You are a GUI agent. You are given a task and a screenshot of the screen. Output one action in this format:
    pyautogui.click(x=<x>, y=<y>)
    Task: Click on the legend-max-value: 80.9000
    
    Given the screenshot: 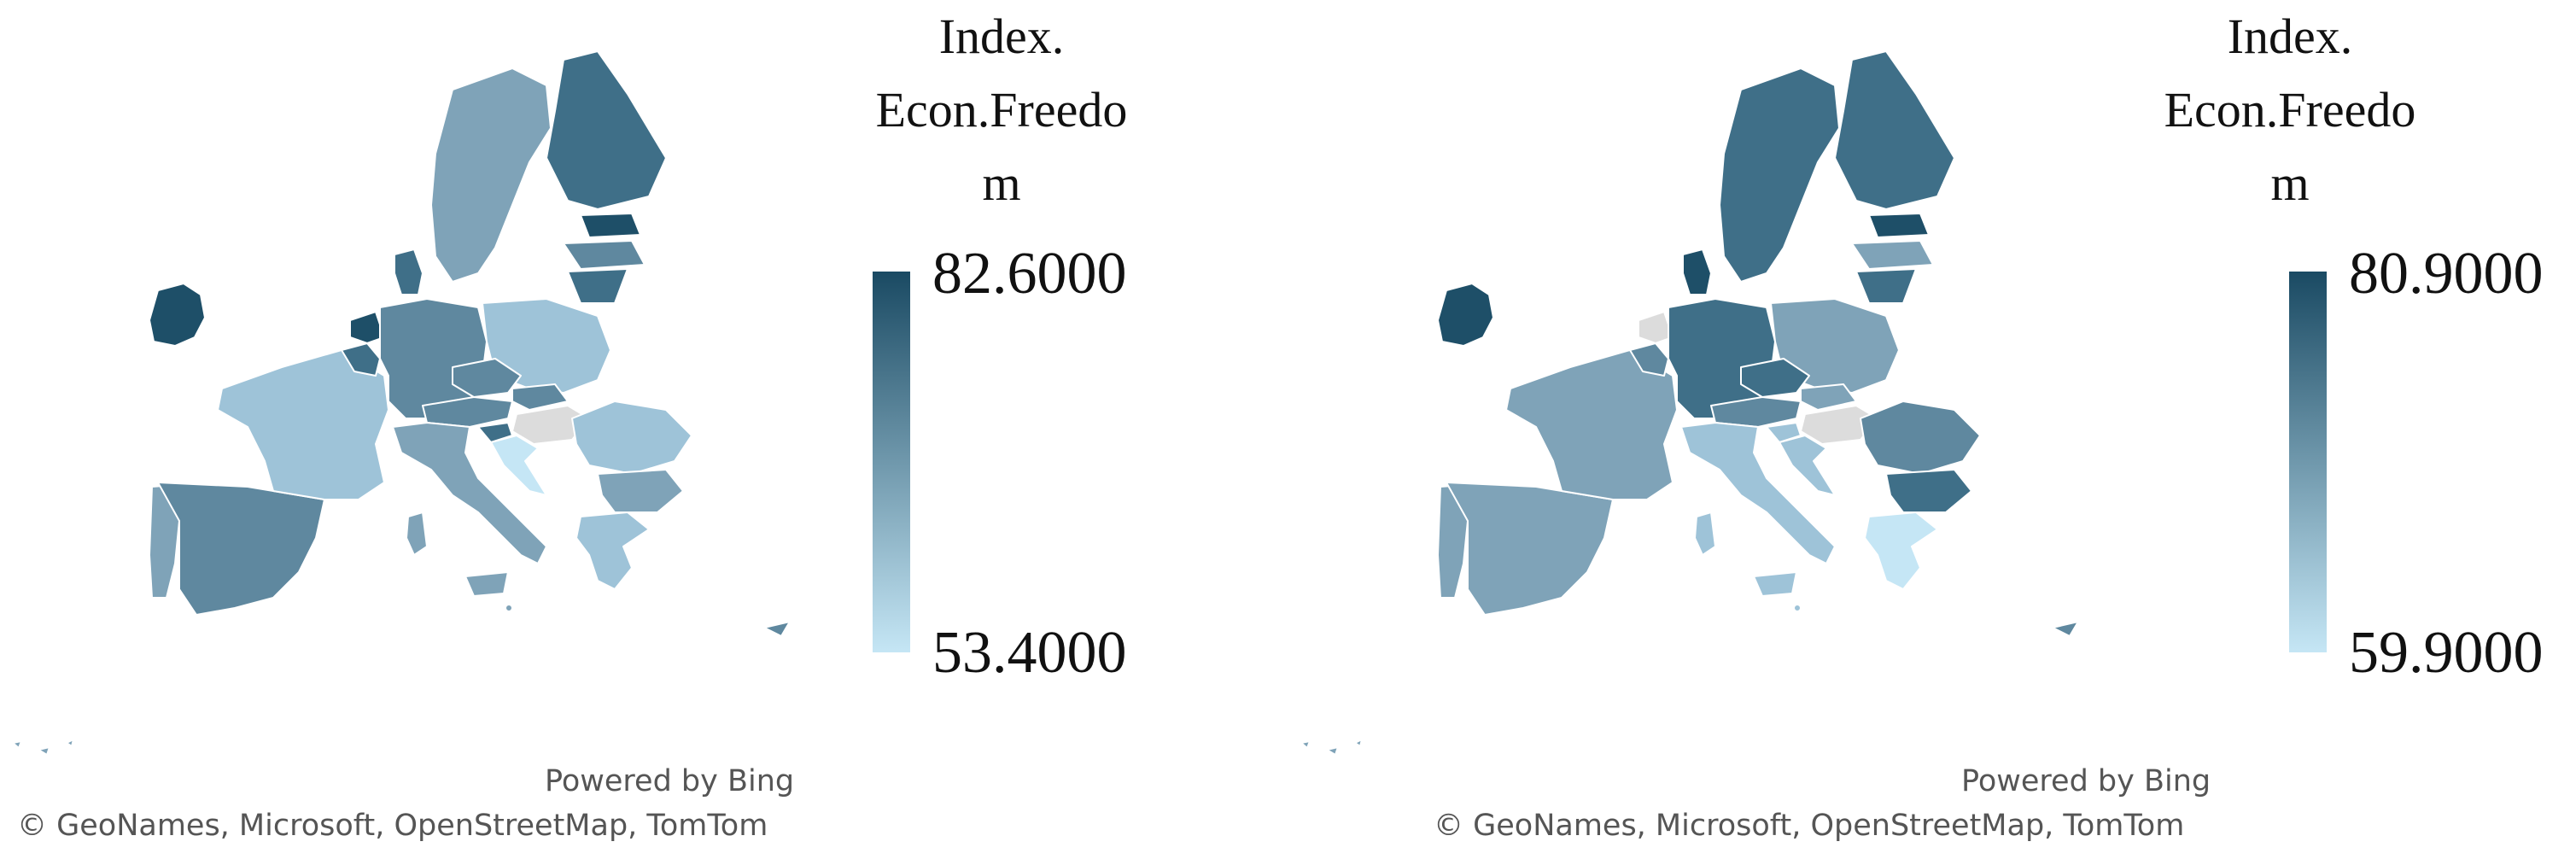 What is the action you would take?
    pyautogui.click(x=2446, y=274)
    